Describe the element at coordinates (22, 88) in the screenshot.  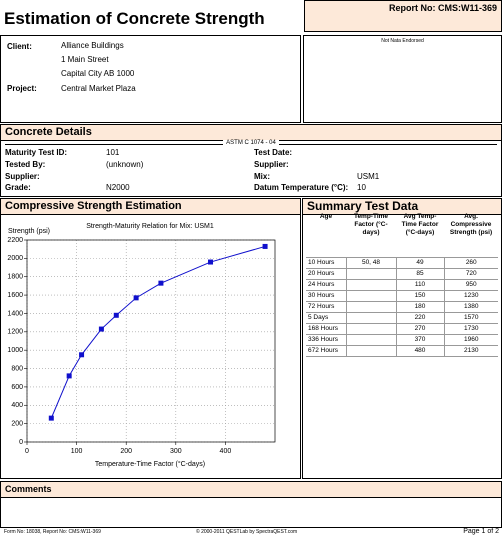
I see `project-label: Project:` at that location.